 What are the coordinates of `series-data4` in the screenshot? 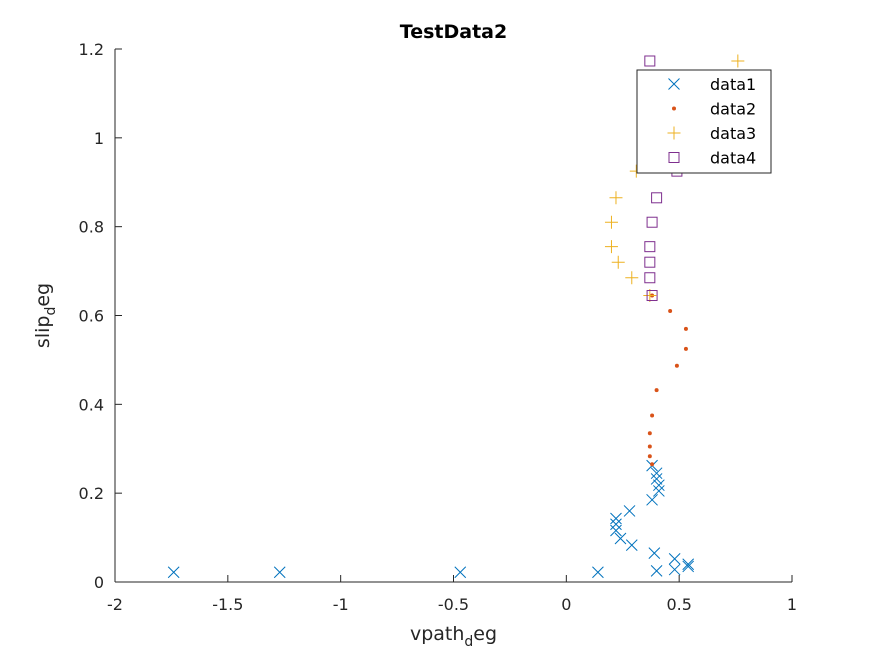 It's located at (663, 178).